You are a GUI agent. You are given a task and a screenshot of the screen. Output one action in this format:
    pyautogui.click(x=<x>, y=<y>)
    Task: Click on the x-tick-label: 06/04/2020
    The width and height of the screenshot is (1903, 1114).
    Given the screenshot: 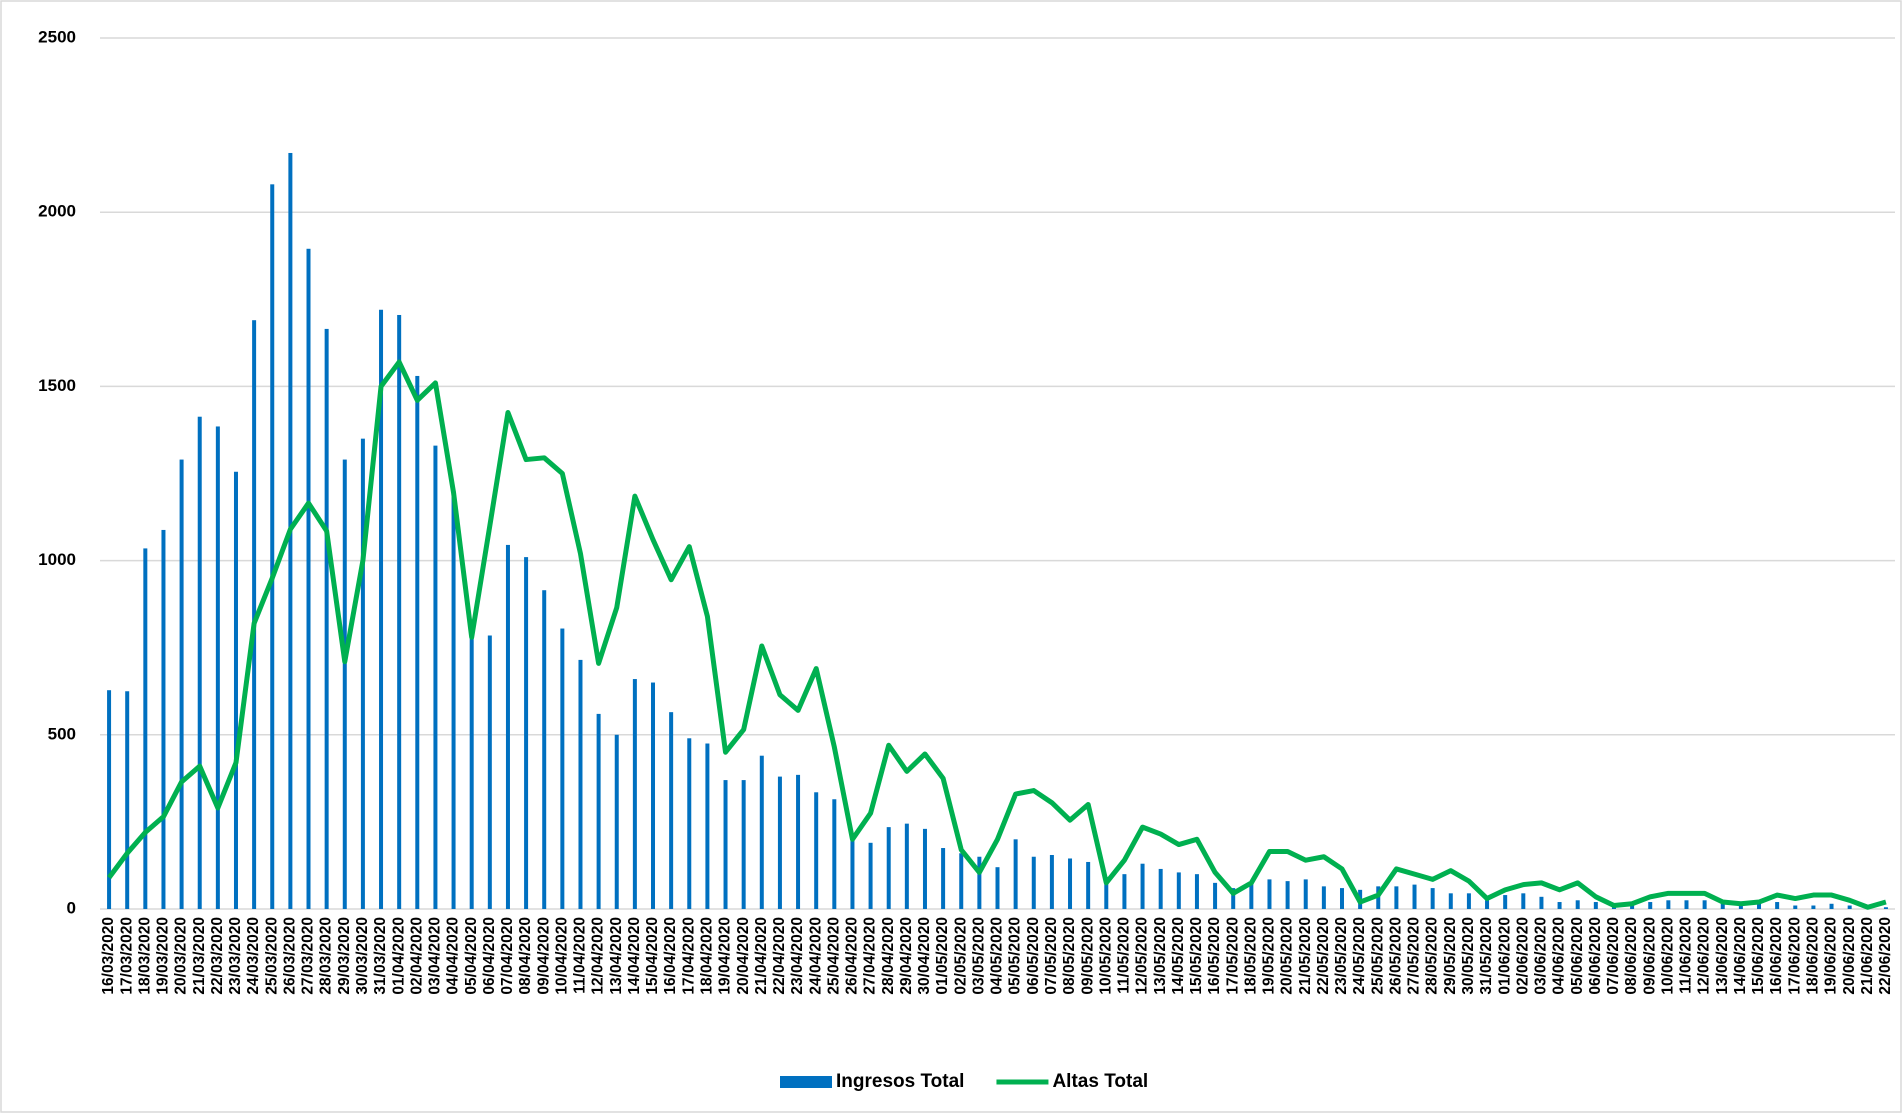 What is the action you would take?
    pyautogui.click(x=489, y=956)
    